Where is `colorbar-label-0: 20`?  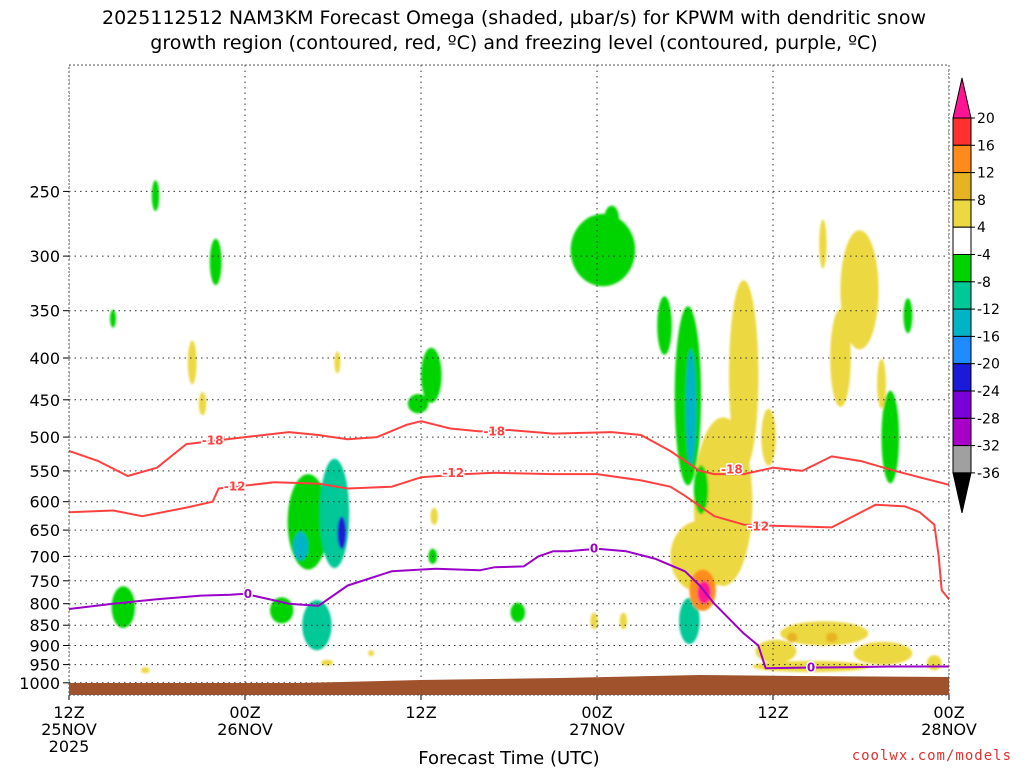
colorbar-label-0: 20 is located at coordinates (986, 119).